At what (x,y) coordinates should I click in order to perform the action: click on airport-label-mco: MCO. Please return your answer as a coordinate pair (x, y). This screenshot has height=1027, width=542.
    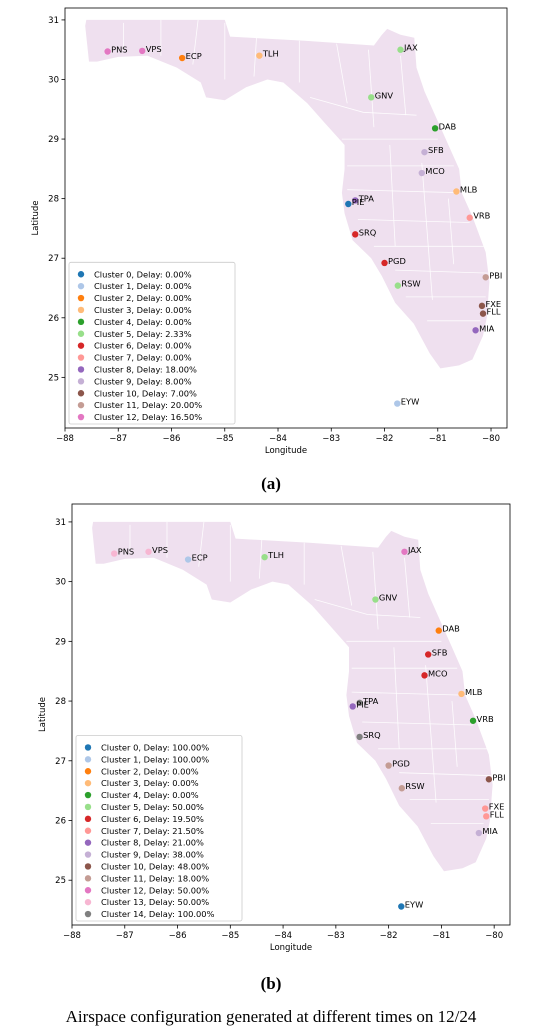
    Looking at the image, I should click on (438, 673).